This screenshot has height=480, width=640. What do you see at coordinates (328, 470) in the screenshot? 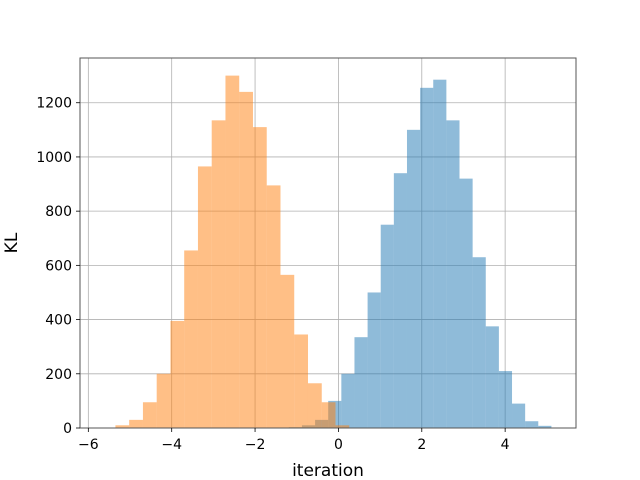
I see `x-axis-label: iteration` at bounding box center [328, 470].